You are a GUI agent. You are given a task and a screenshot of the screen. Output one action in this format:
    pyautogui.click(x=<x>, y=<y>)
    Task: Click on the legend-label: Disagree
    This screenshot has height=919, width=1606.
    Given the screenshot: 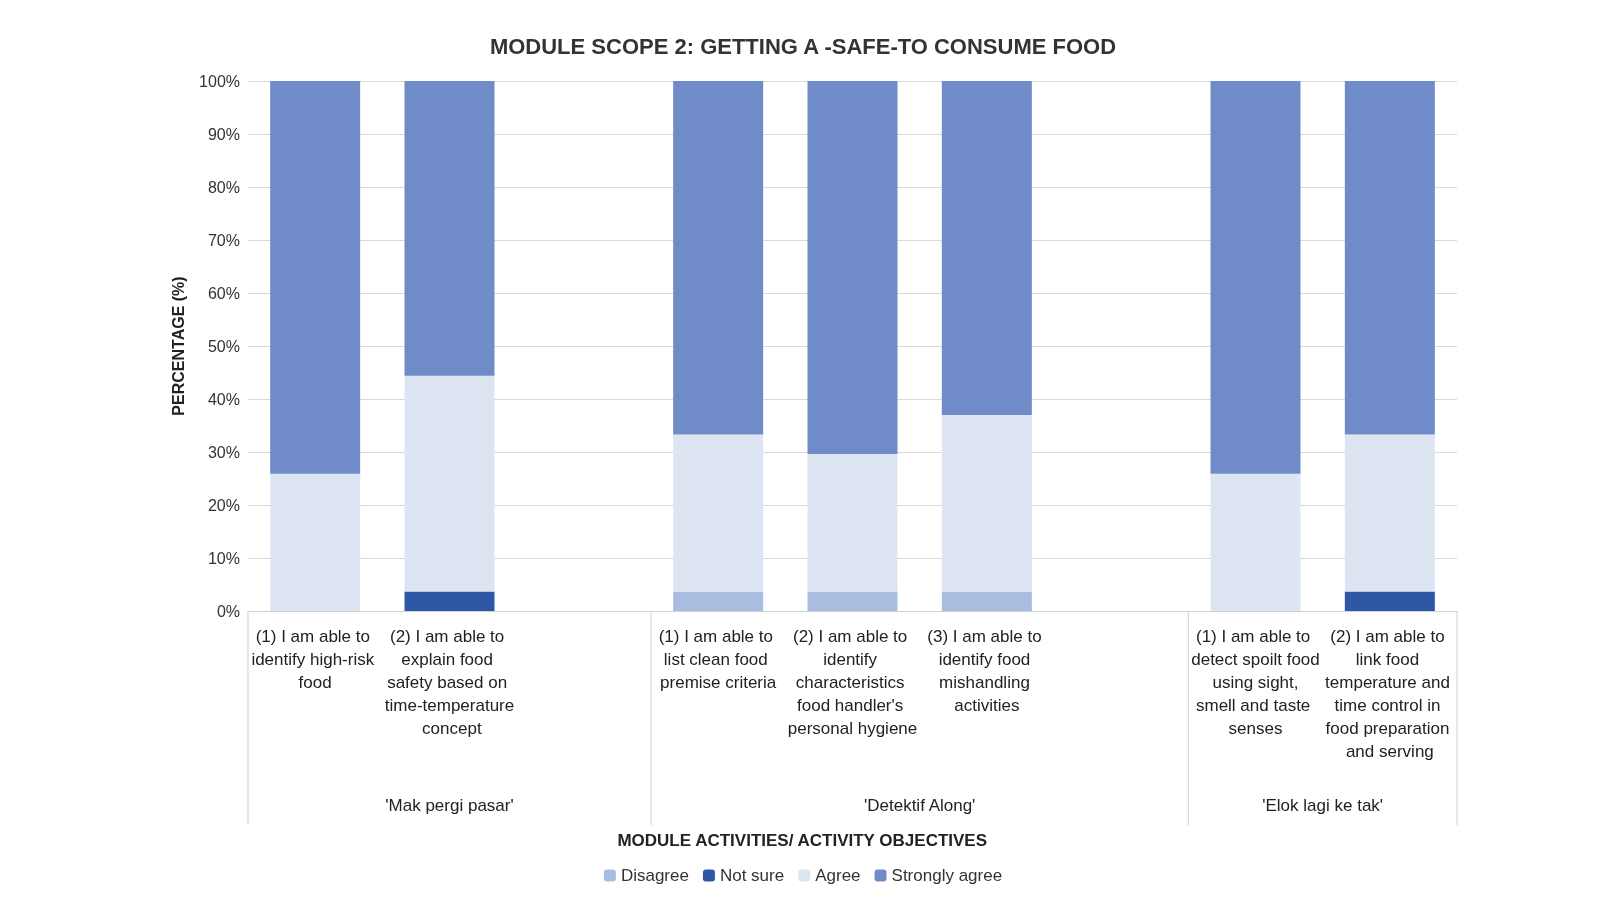 What is the action you would take?
    pyautogui.click(x=654, y=875)
    